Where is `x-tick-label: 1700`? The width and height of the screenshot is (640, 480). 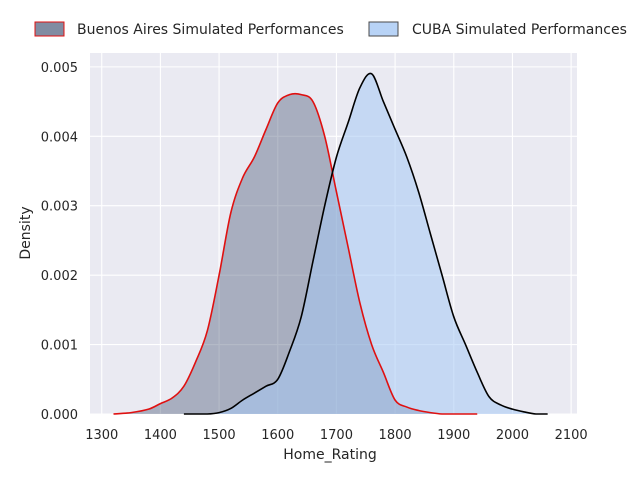
x-tick-label: 1700 is located at coordinates (336, 435).